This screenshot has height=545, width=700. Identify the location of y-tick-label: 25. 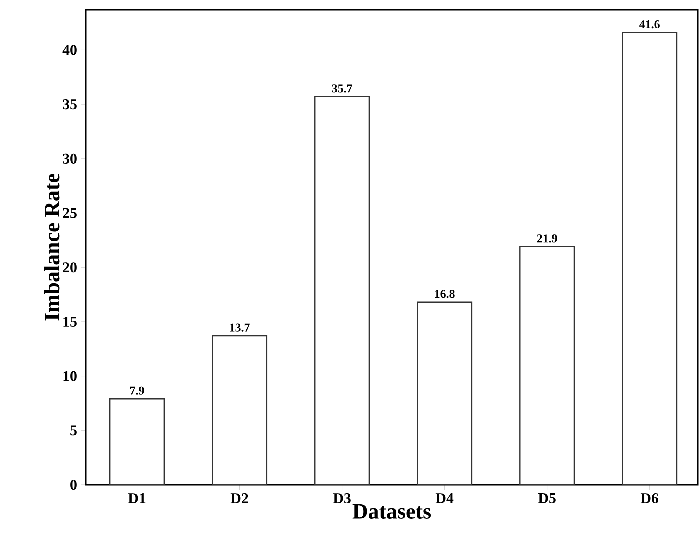
(70, 213).